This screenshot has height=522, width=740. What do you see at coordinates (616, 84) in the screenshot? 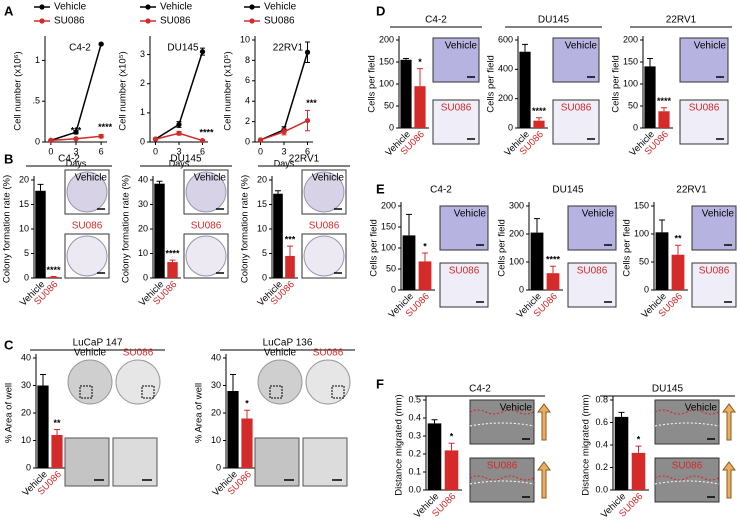
I see `y-axis-label: Cells per field` at bounding box center [616, 84].